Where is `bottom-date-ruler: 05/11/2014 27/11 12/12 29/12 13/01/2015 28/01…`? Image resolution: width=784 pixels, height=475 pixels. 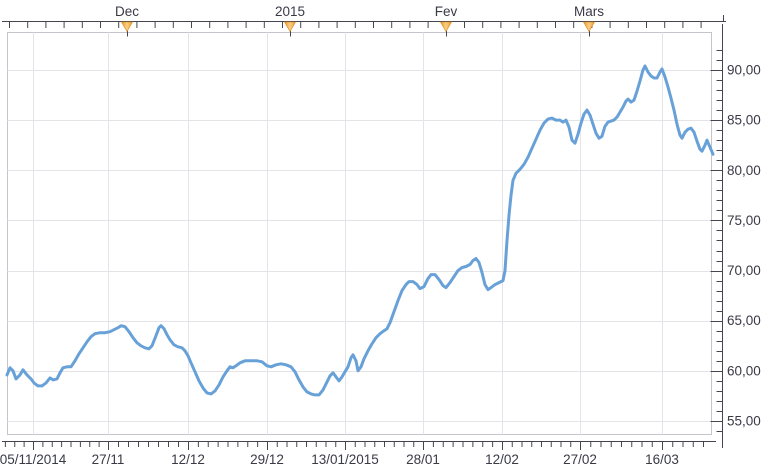 bottom-date-ruler: 05/11/2014 27/11 12/12 29/12 13/01/2015 28/01… is located at coordinates (358, 454).